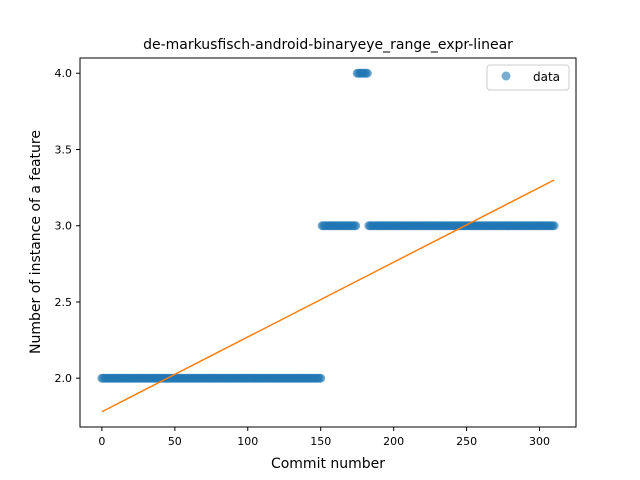 The image size is (640, 480). I want to click on x-tick-label: 100, so click(247, 441).